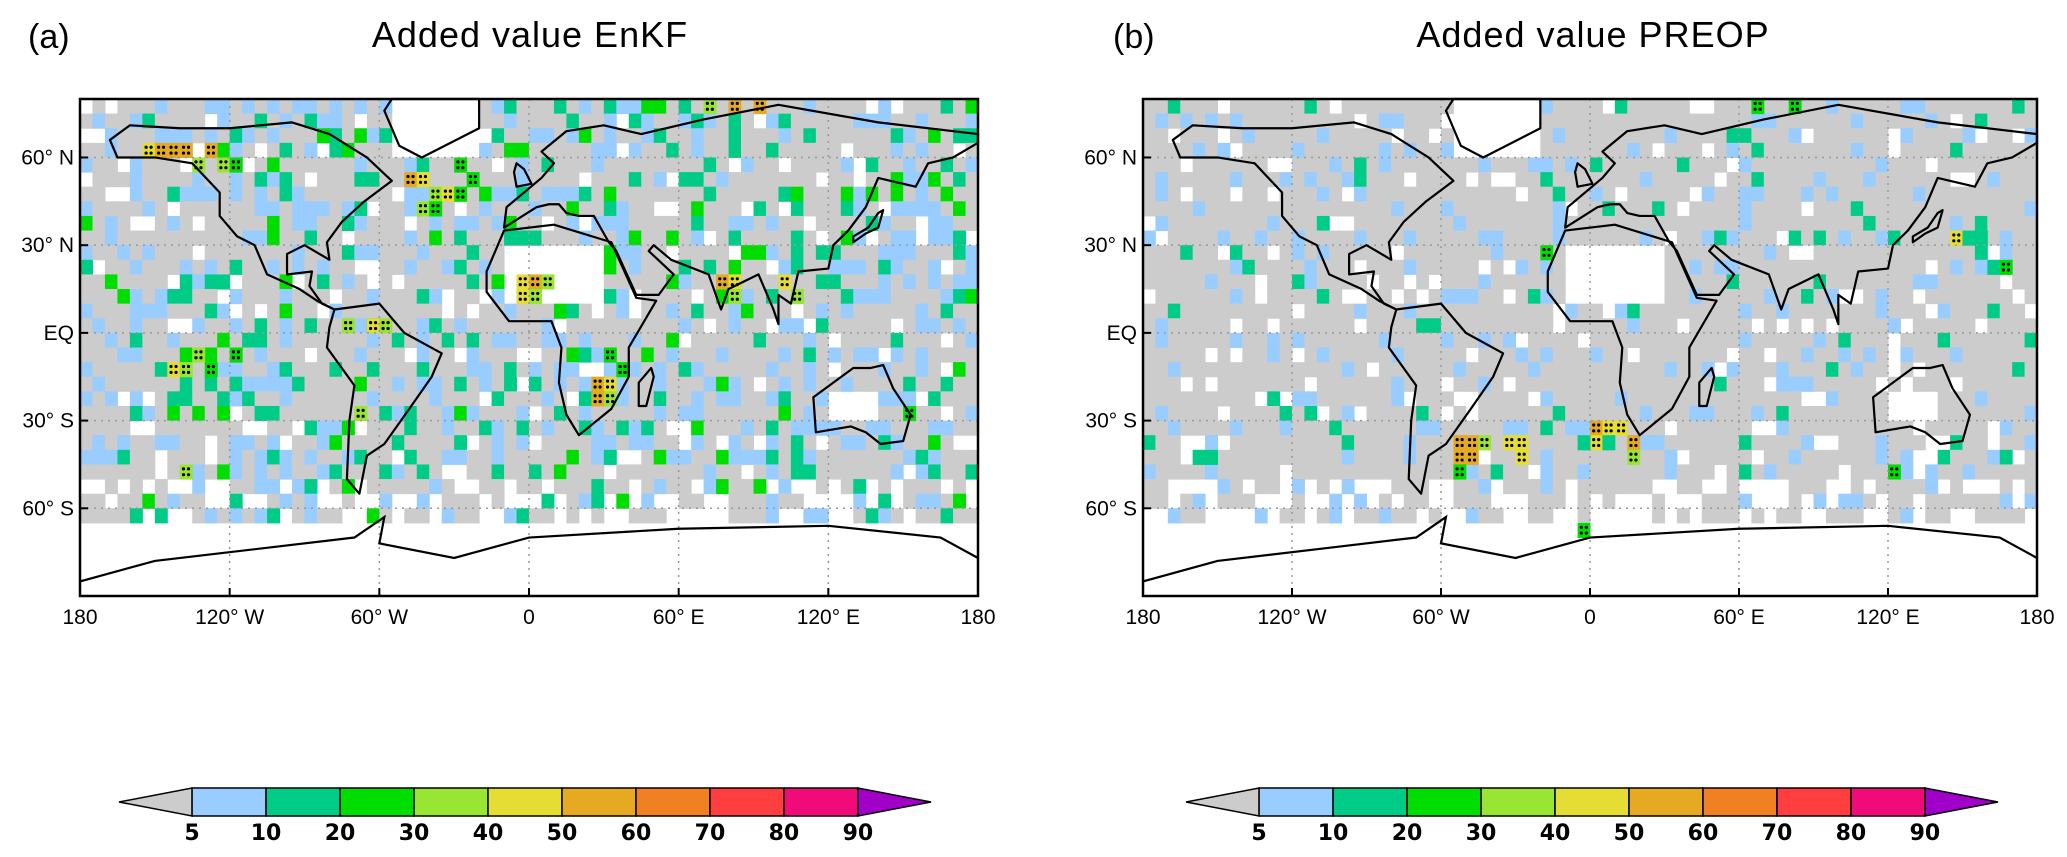 This screenshot has height=857, width=2067. What do you see at coordinates (229, 617) in the screenshot?
I see `lon-tick-label: 120° W` at bounding box center [229, 617].